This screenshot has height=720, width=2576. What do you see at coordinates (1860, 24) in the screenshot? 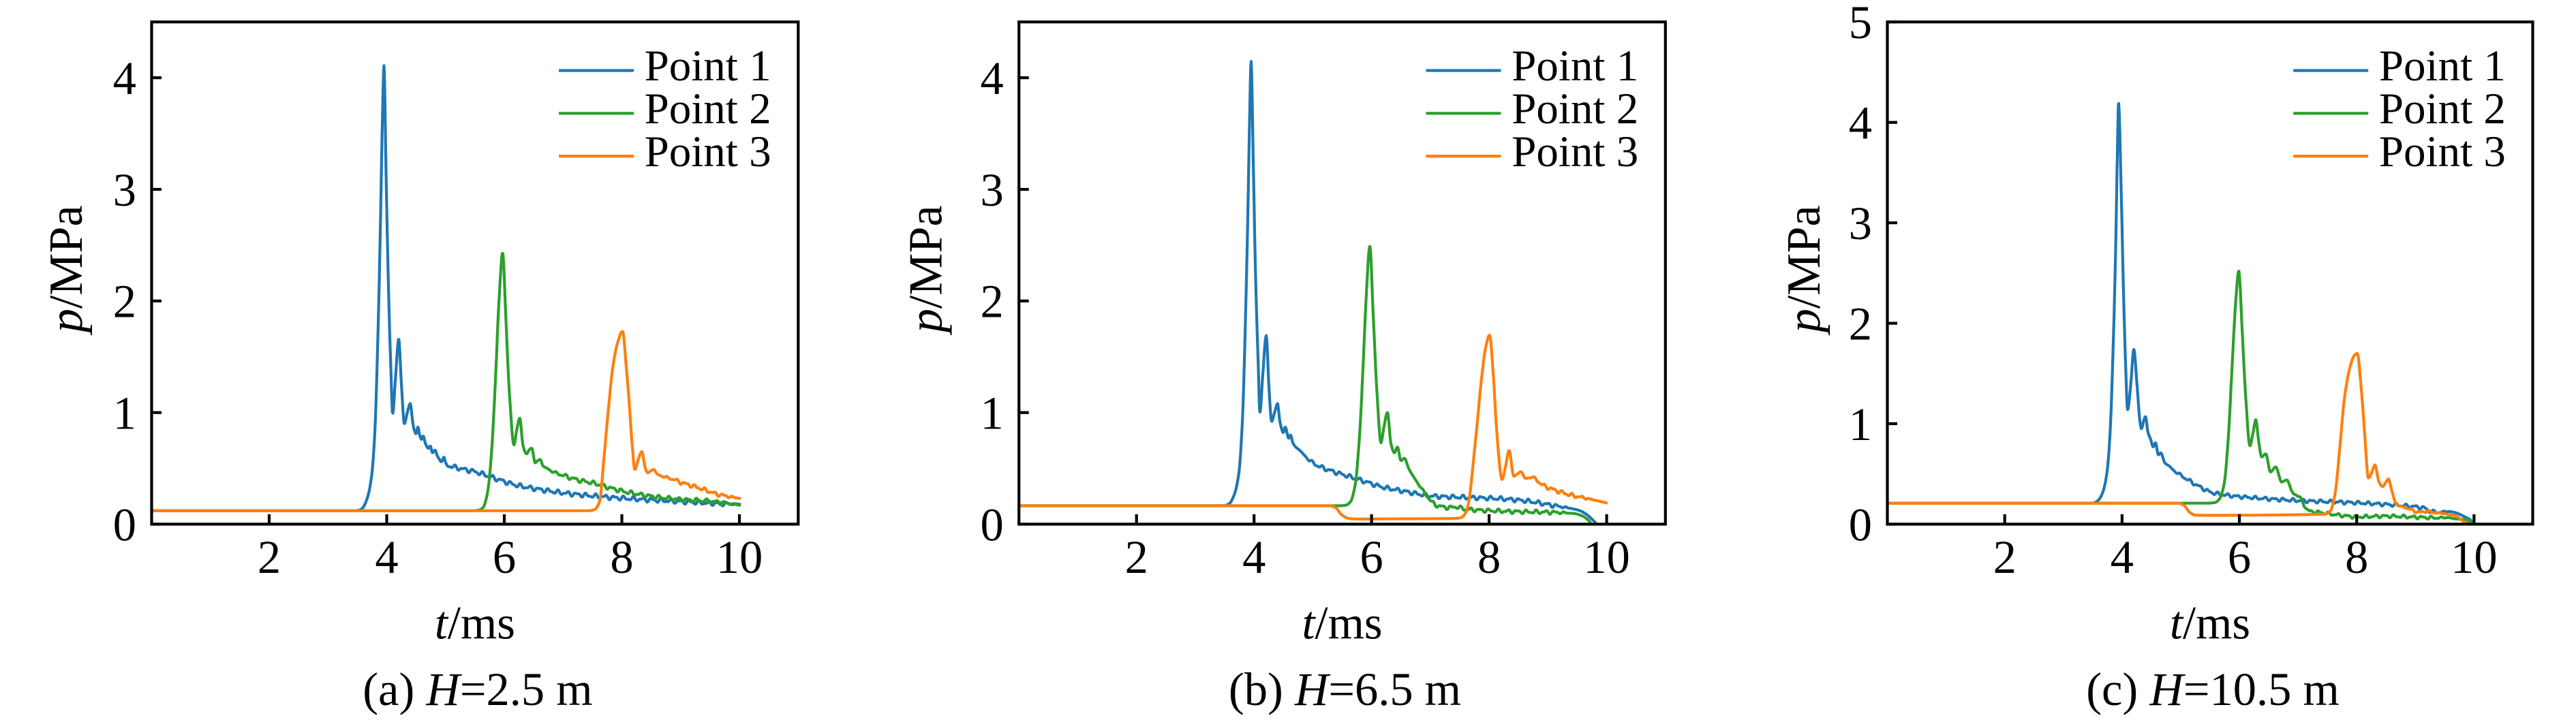
I see `svg-text: 5` at bounding box center [1860, 24].